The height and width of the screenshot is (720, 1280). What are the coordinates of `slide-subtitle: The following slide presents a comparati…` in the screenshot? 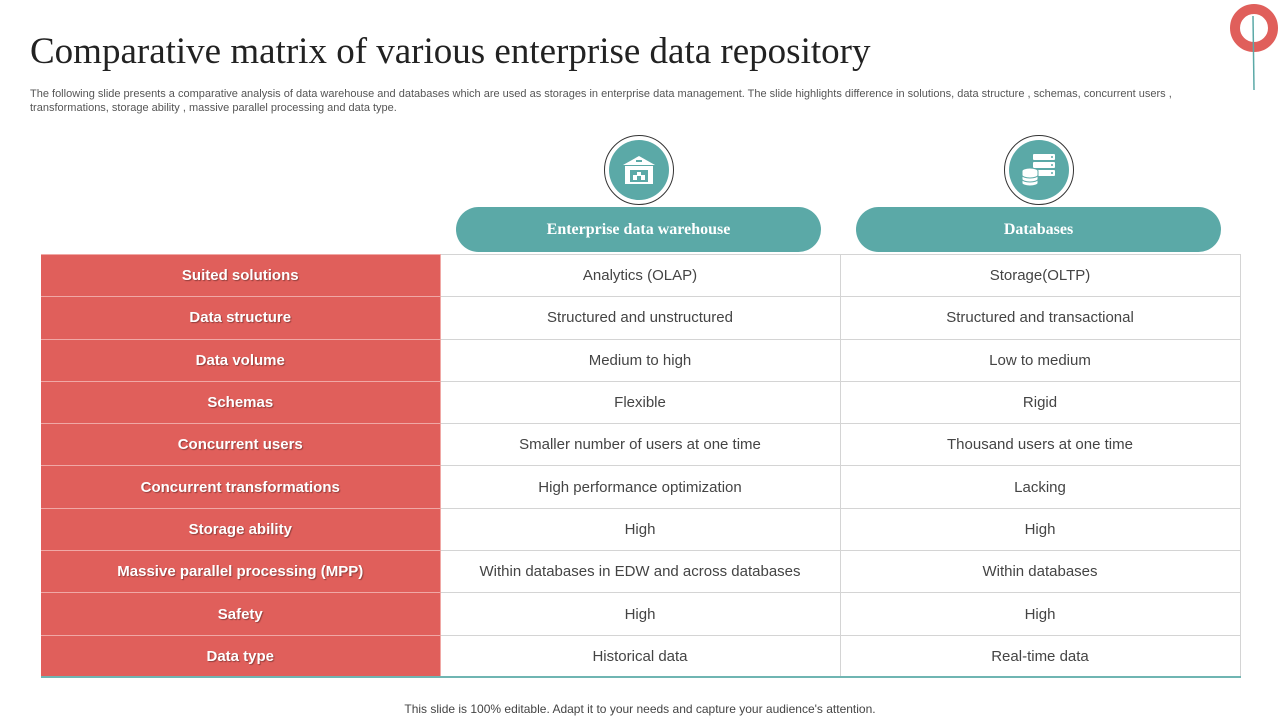 It's located at (601, 101).